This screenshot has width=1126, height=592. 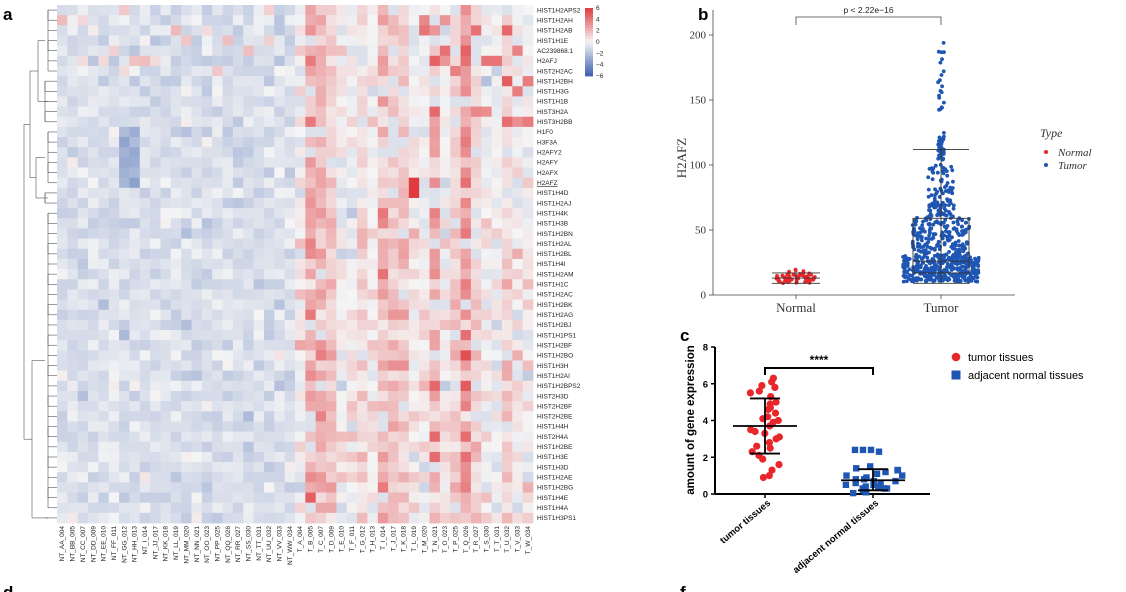 I want to click on heatmap-column-label: NT_WW_034, so click(x=290, y=545).